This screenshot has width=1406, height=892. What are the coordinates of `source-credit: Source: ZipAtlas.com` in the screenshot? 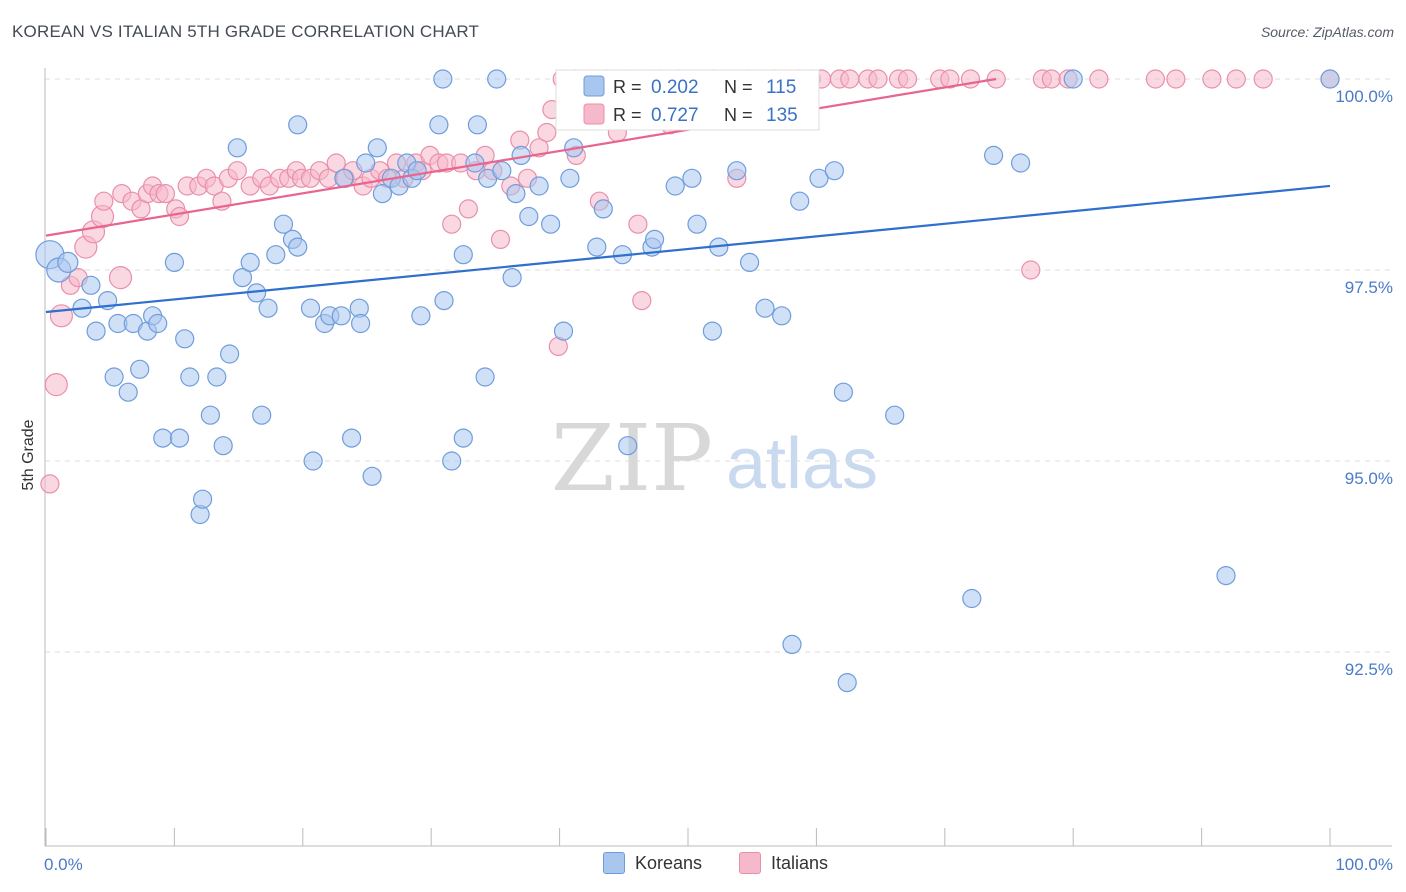 It's located at (1327, 32).